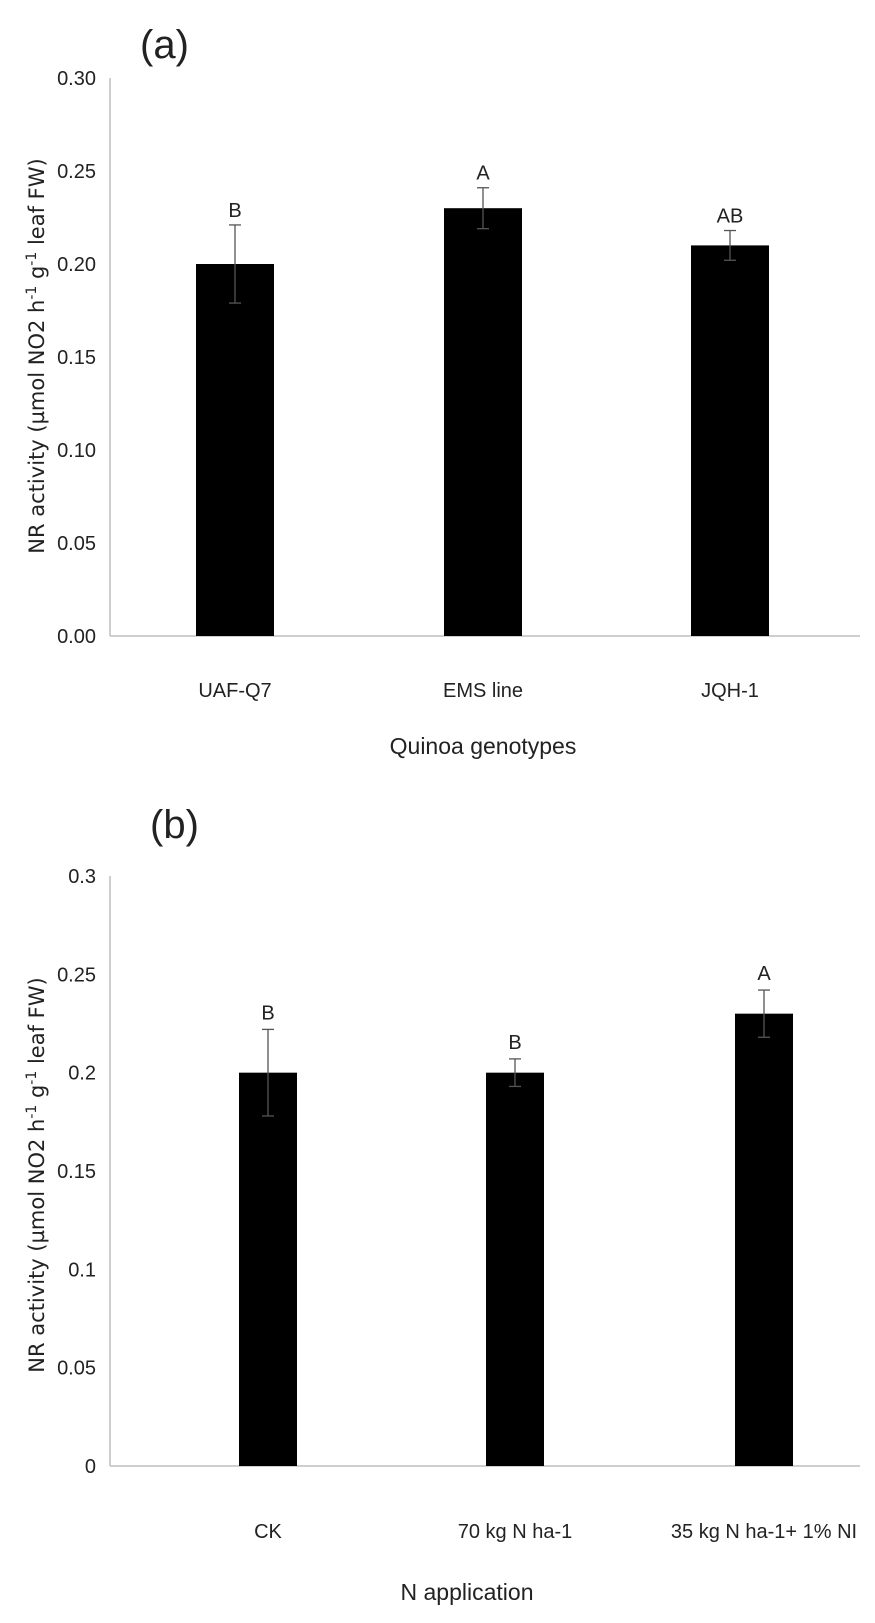 This screenshot has width=875, height=1623. I want to click on panel-label-b: (b), so click(174, 825).